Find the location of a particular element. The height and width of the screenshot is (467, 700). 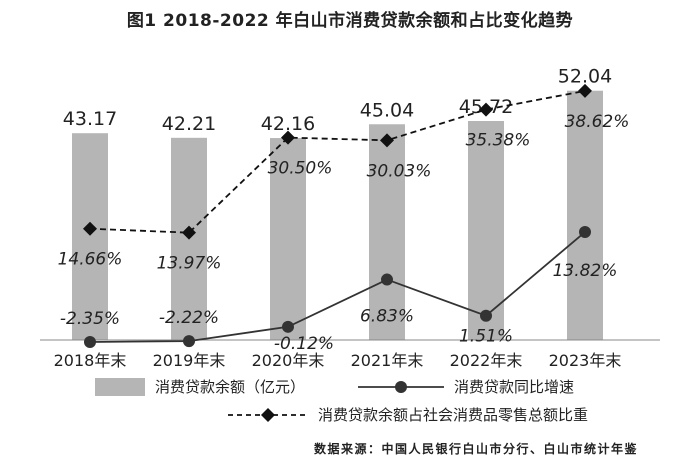

legend-dashed-swatch is located at coordinates (268, 414).